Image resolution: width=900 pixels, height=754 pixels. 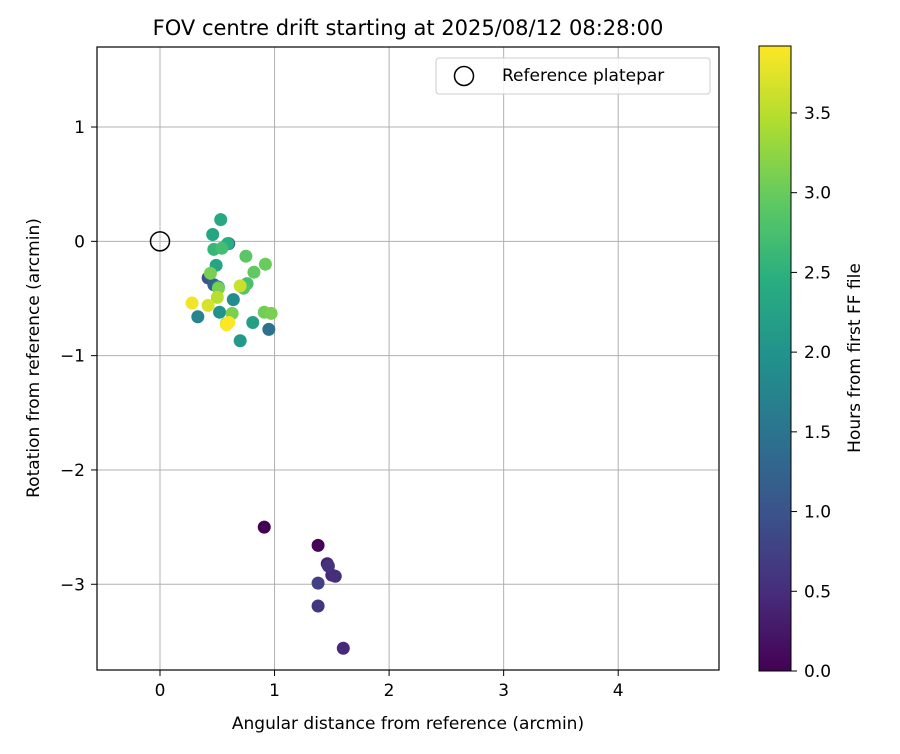 I want to click on x-axis-ticks: 0 1 2 3 4, so click(x=389, y=685).